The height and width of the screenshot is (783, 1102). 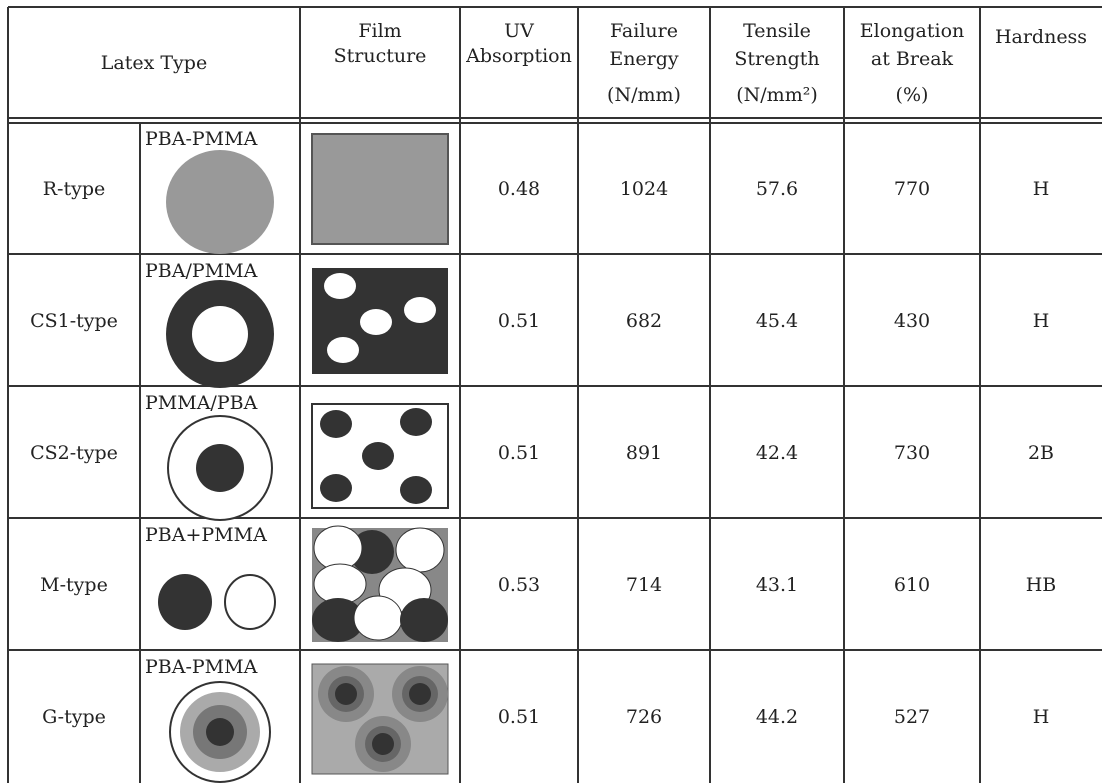 I want to click on particle-label: PBA+PMMA, so click(x=206, y=535).